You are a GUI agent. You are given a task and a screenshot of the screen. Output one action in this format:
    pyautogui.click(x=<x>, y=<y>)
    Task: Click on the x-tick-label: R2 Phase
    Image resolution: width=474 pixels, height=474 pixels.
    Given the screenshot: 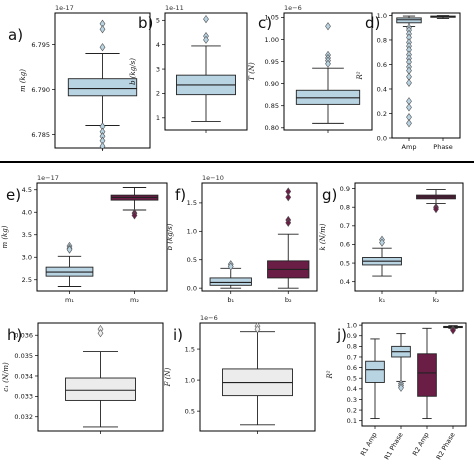 What is the action you would take?
    pyautogui.click(x=446, y=446)
    